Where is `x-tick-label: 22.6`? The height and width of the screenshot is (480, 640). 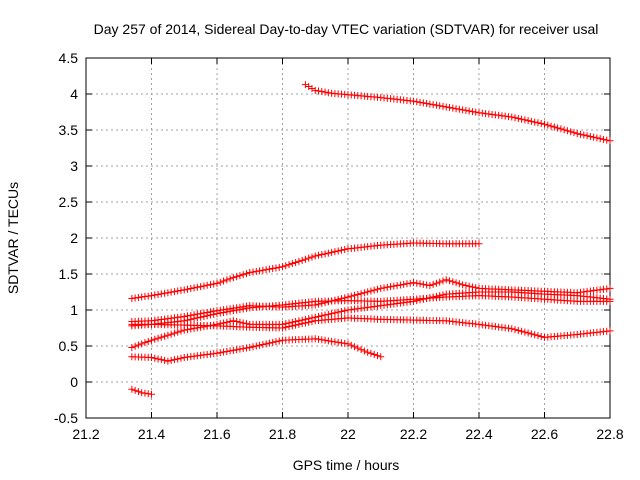 x-tick-label: 22.6 is located at coordinates (544, 434).